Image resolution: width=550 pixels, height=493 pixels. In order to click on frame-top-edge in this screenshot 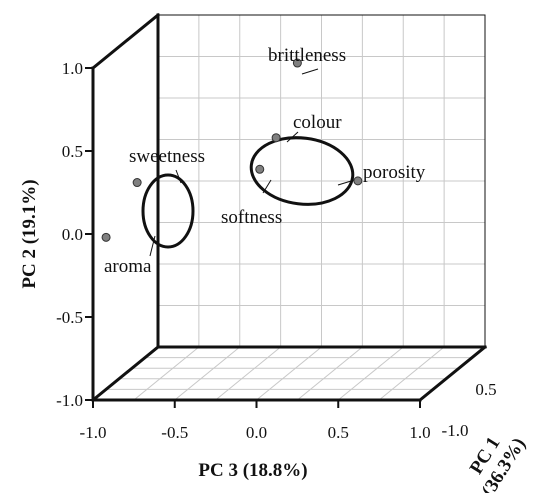, I will do `click(125, 41)`.